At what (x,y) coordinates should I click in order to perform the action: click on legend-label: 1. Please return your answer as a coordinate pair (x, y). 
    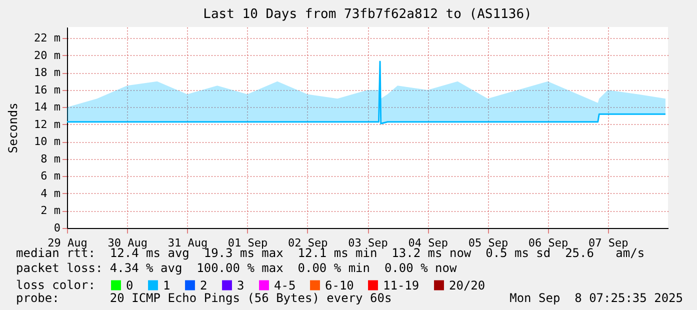
    Looking at the image, I should click on (166, 285).